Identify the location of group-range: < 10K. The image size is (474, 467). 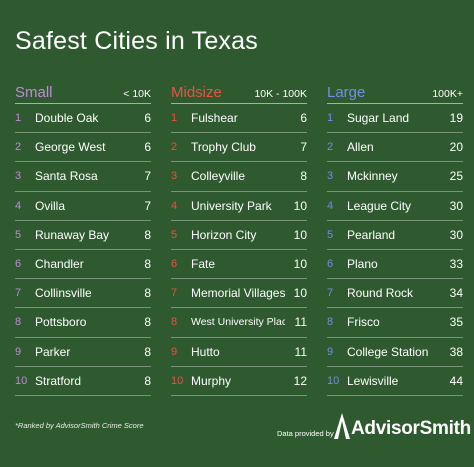
(137, 94).